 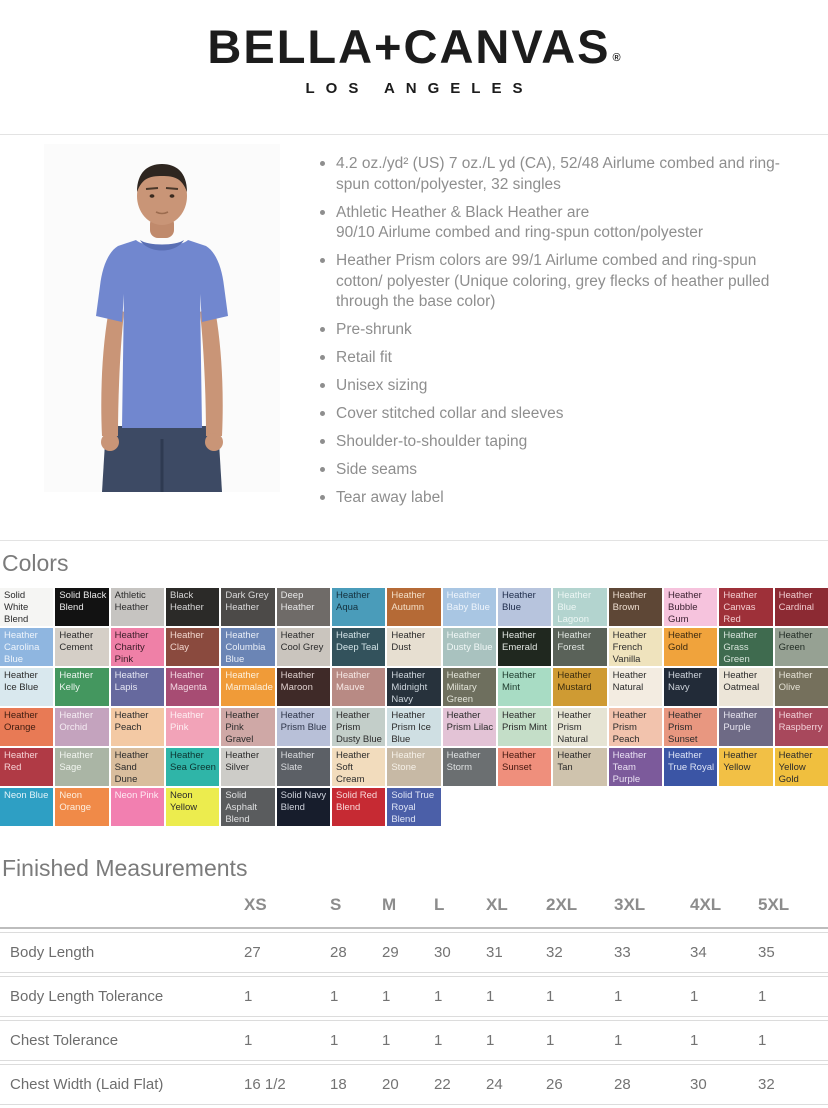 I want to click on color-swatch-heather-prism-ice-blue: Heather Prism Ice Blue, so click(x=414, y=726).